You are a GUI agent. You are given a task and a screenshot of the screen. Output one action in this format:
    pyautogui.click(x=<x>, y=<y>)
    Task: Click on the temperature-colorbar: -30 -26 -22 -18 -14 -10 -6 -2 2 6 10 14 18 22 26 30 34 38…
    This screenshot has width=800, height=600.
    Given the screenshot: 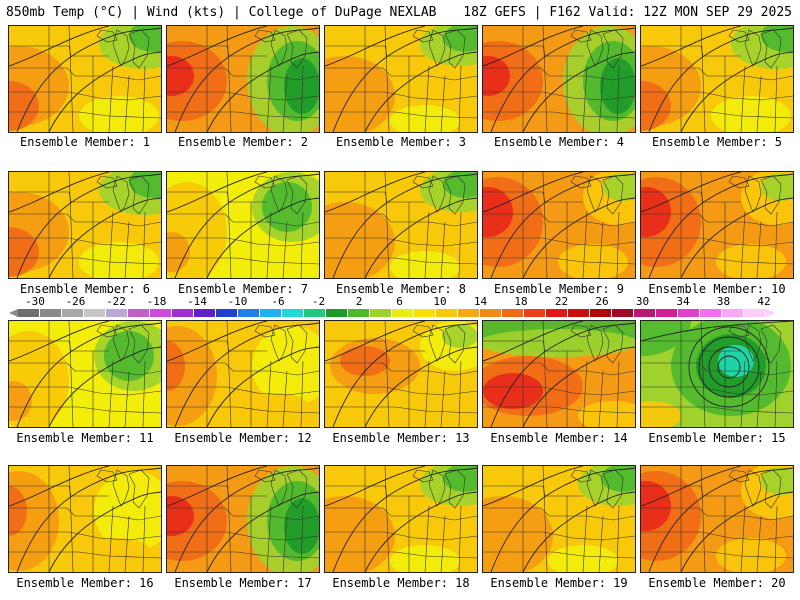 What is the action you would take?
    pyautogui.click(x=400, y=307)
    